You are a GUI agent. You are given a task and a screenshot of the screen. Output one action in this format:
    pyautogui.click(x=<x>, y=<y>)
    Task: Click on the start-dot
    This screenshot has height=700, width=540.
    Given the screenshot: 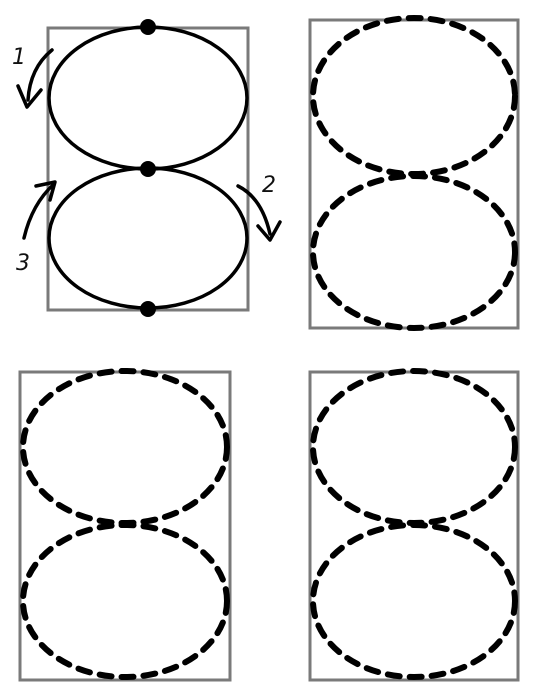 What is the action you would take?
    pyautogui.click(x=148, y=27)
    